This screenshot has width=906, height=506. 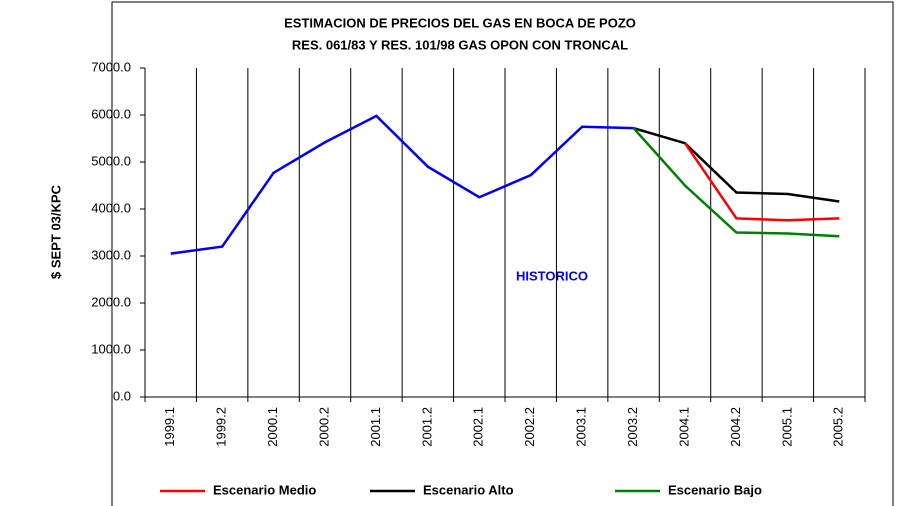 What do you see at coordinates (272, 427) in the screenshot?
I see `x-tick-label: 2000.1` at bounding box center [272, 427].